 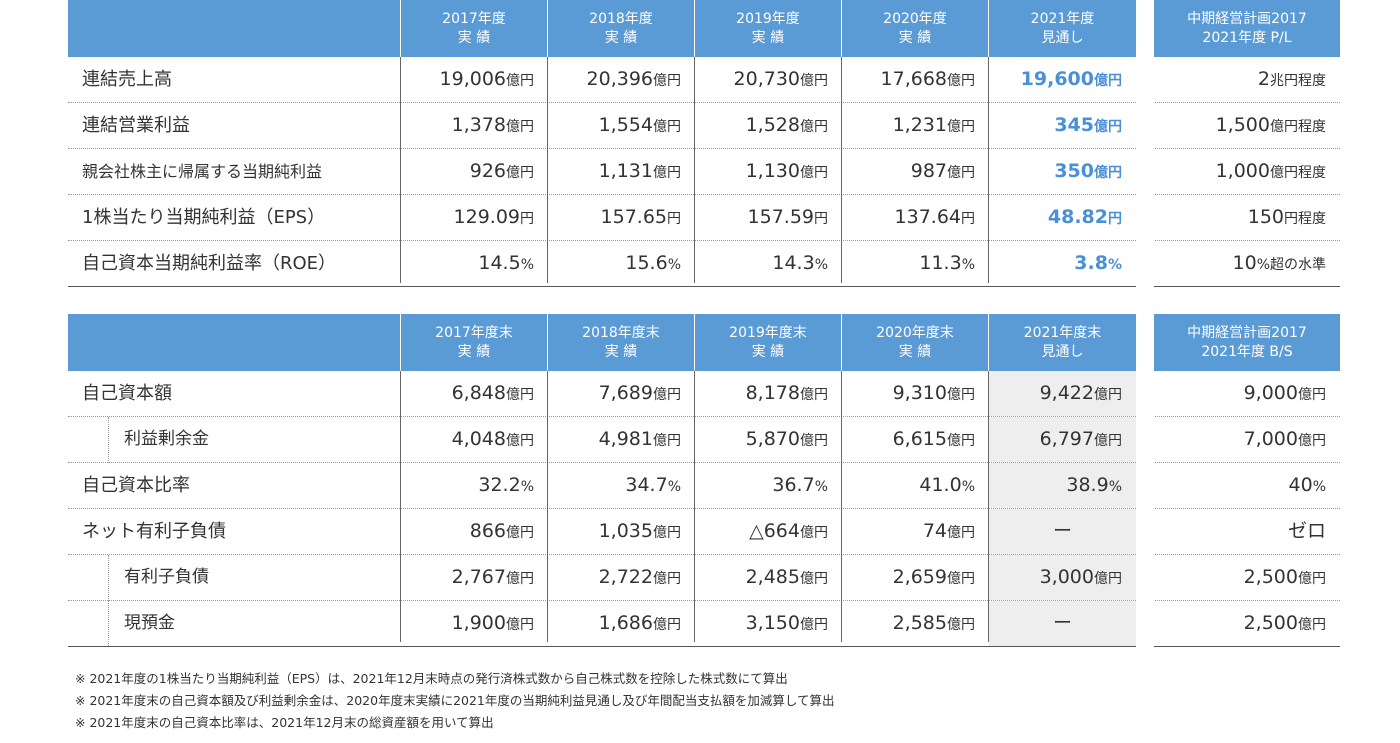 I want to click on row-label: 有利子負債, so click(x=166, y=577).